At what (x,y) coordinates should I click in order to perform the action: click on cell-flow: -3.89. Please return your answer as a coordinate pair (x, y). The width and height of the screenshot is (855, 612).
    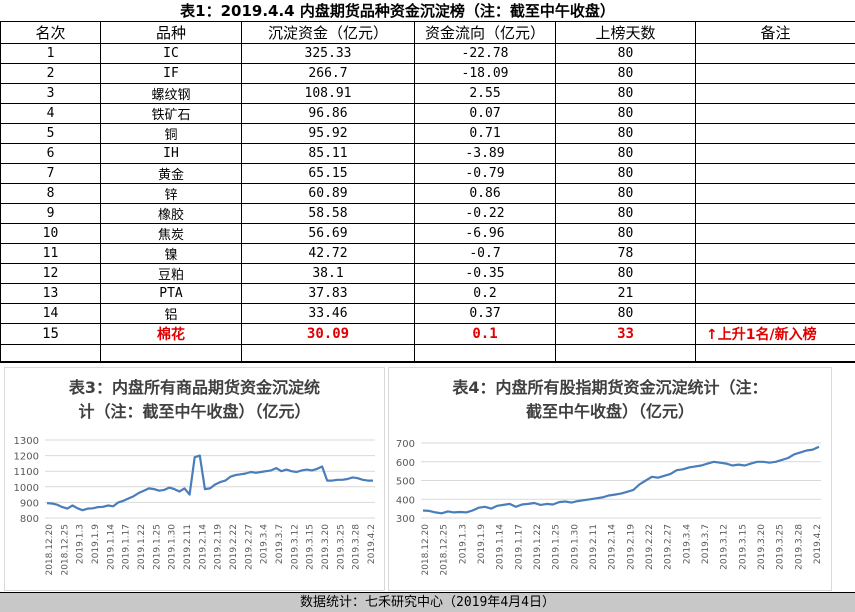
    Looking at the image, I should click on (485, 154).